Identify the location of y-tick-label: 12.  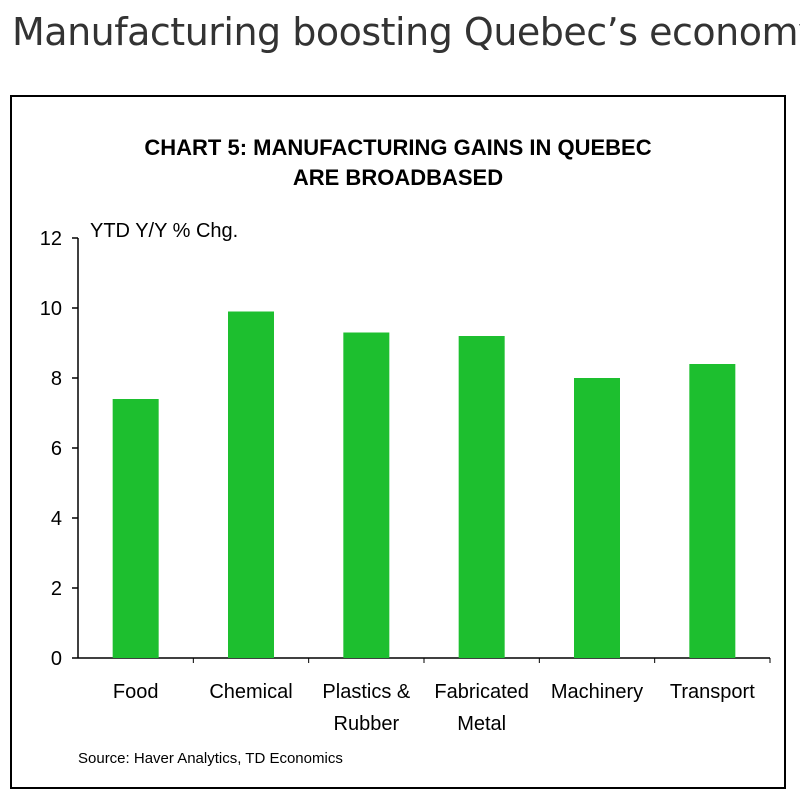
(51, 239).